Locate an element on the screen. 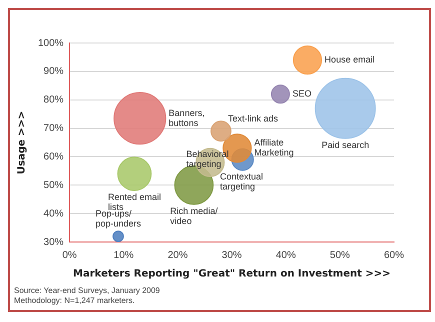 This screenshot has width=435, height=322. y-tick-label: 40% is located at coordinates (54, 214).